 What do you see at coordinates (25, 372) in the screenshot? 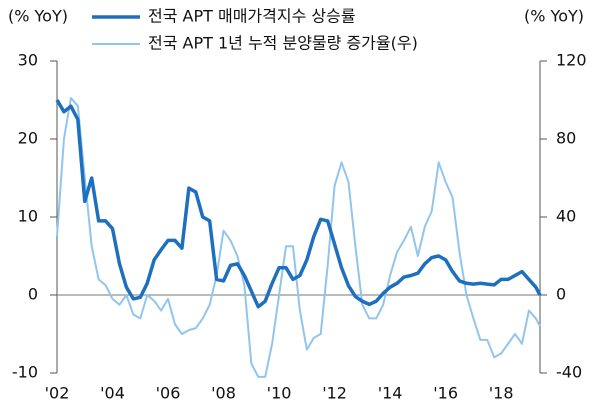
I see `y-tick-label: -10` at bounding box center [25, 372].